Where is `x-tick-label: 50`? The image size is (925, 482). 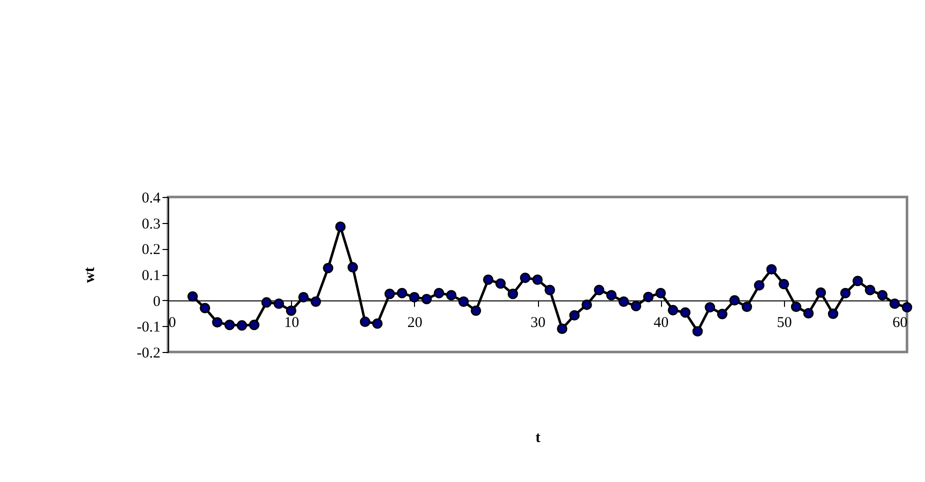
x-tick-label: 50 is located at coordinates (784, 322).